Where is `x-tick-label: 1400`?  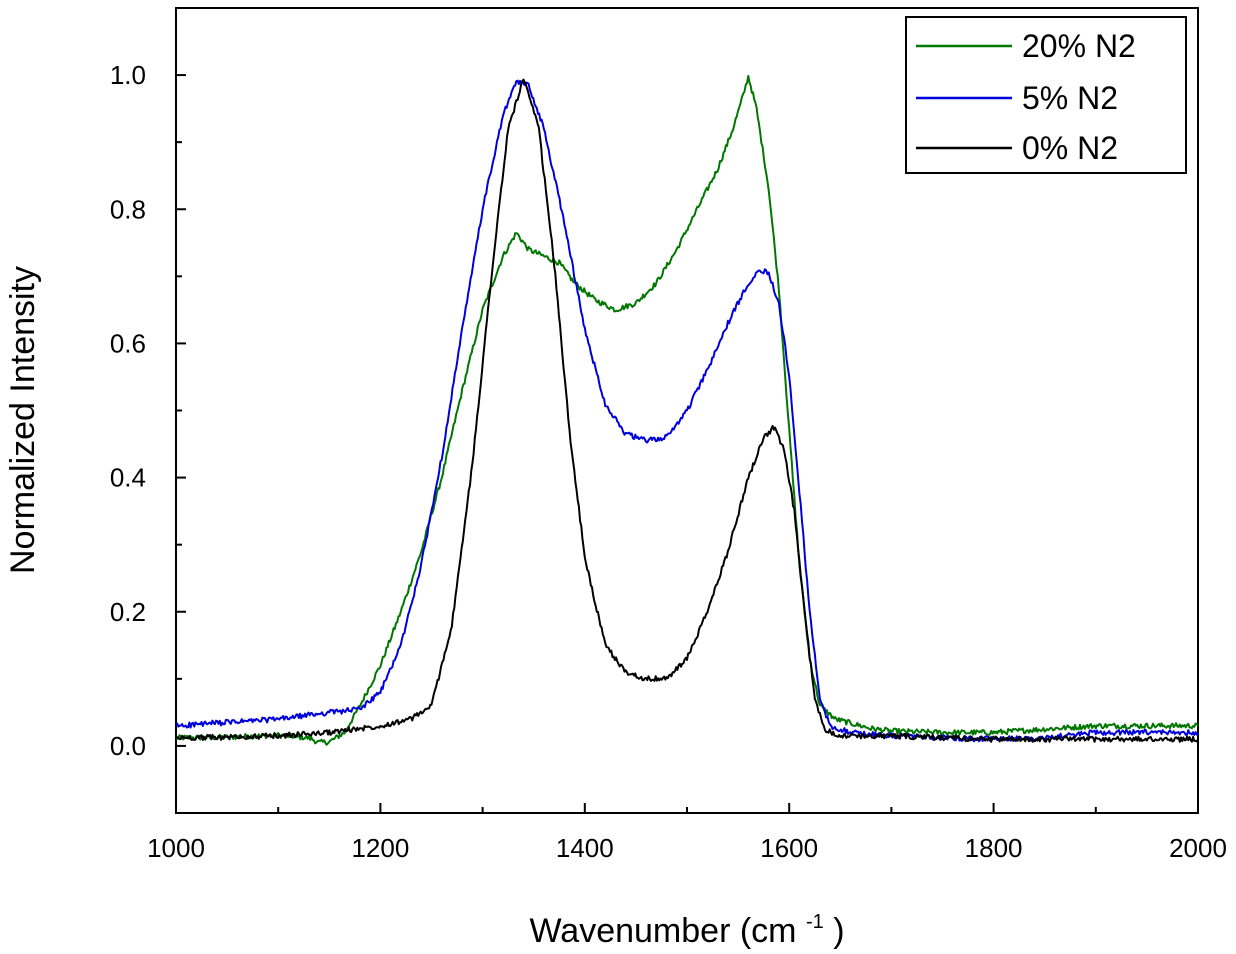 x-tick-label: 1400 is located at coordinates (585, 848).